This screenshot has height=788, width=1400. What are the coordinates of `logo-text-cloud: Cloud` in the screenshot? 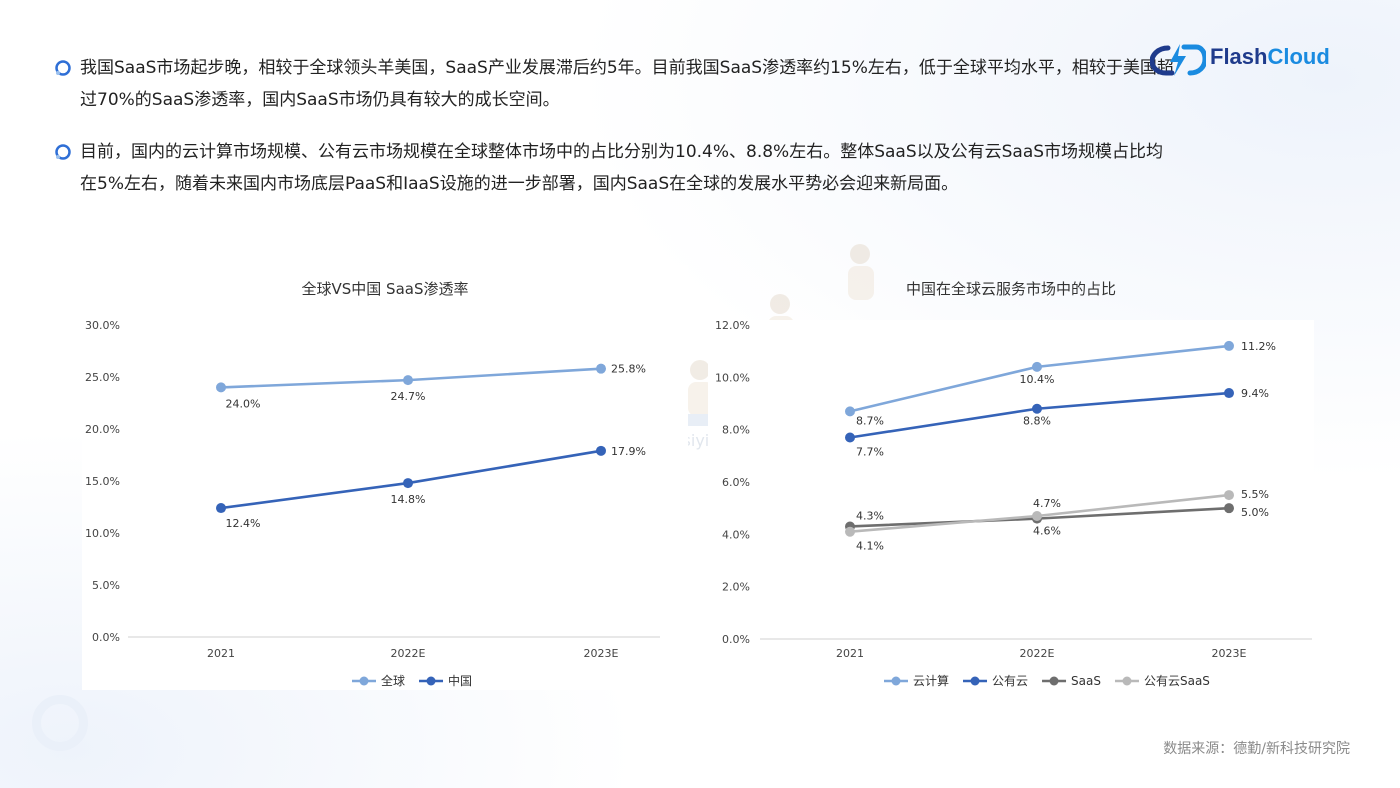 It's located at (1298, 56).